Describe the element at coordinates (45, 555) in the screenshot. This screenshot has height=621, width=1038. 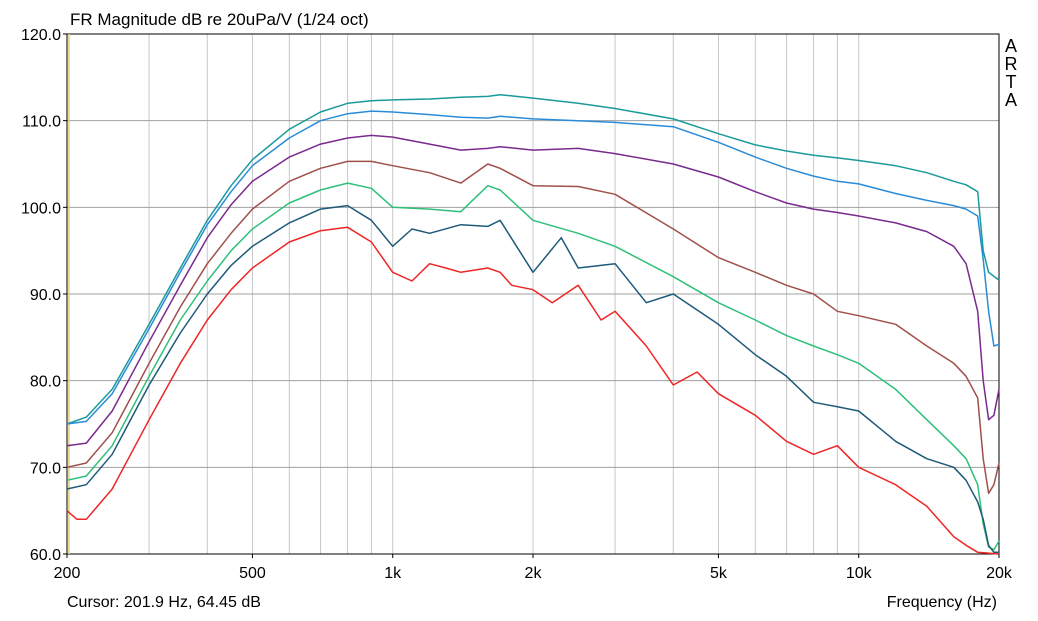
I see `y-tick-label: 60.0` at that location.